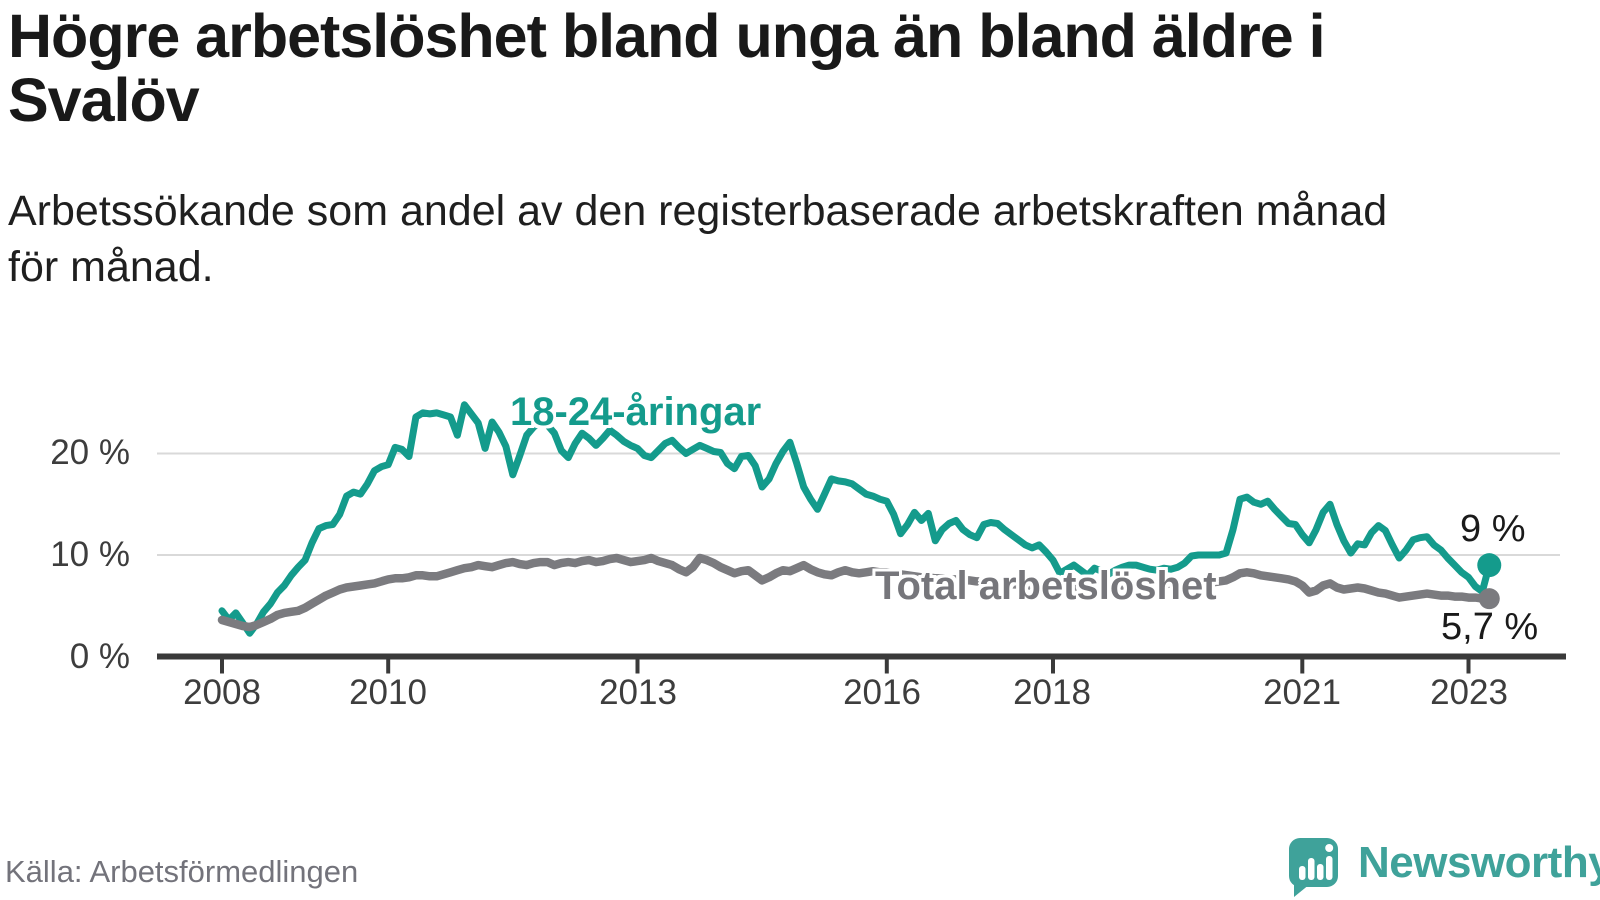 This screenshot has width=1600, height=900. I want to click on series-end-dot-youth, so click(1489, 565).